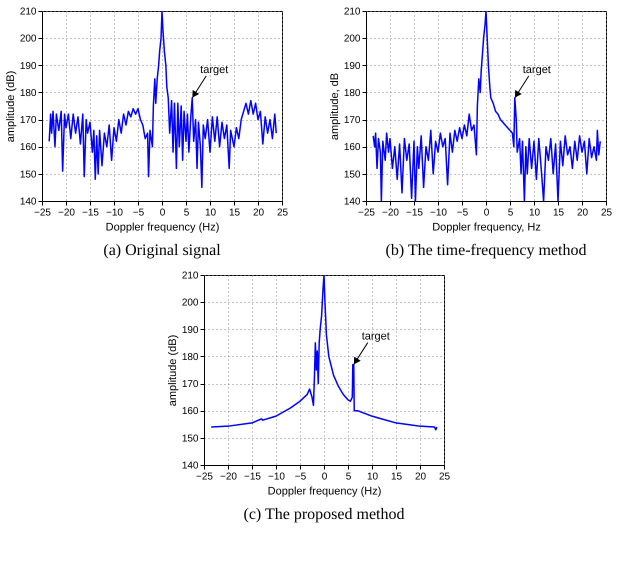 The width and height of the screenshot is (620, 575). Describe the element at coordinates (486, 228) in the screenshot. I see `x-axis-title: Doppler frequency, Hz` at that location.